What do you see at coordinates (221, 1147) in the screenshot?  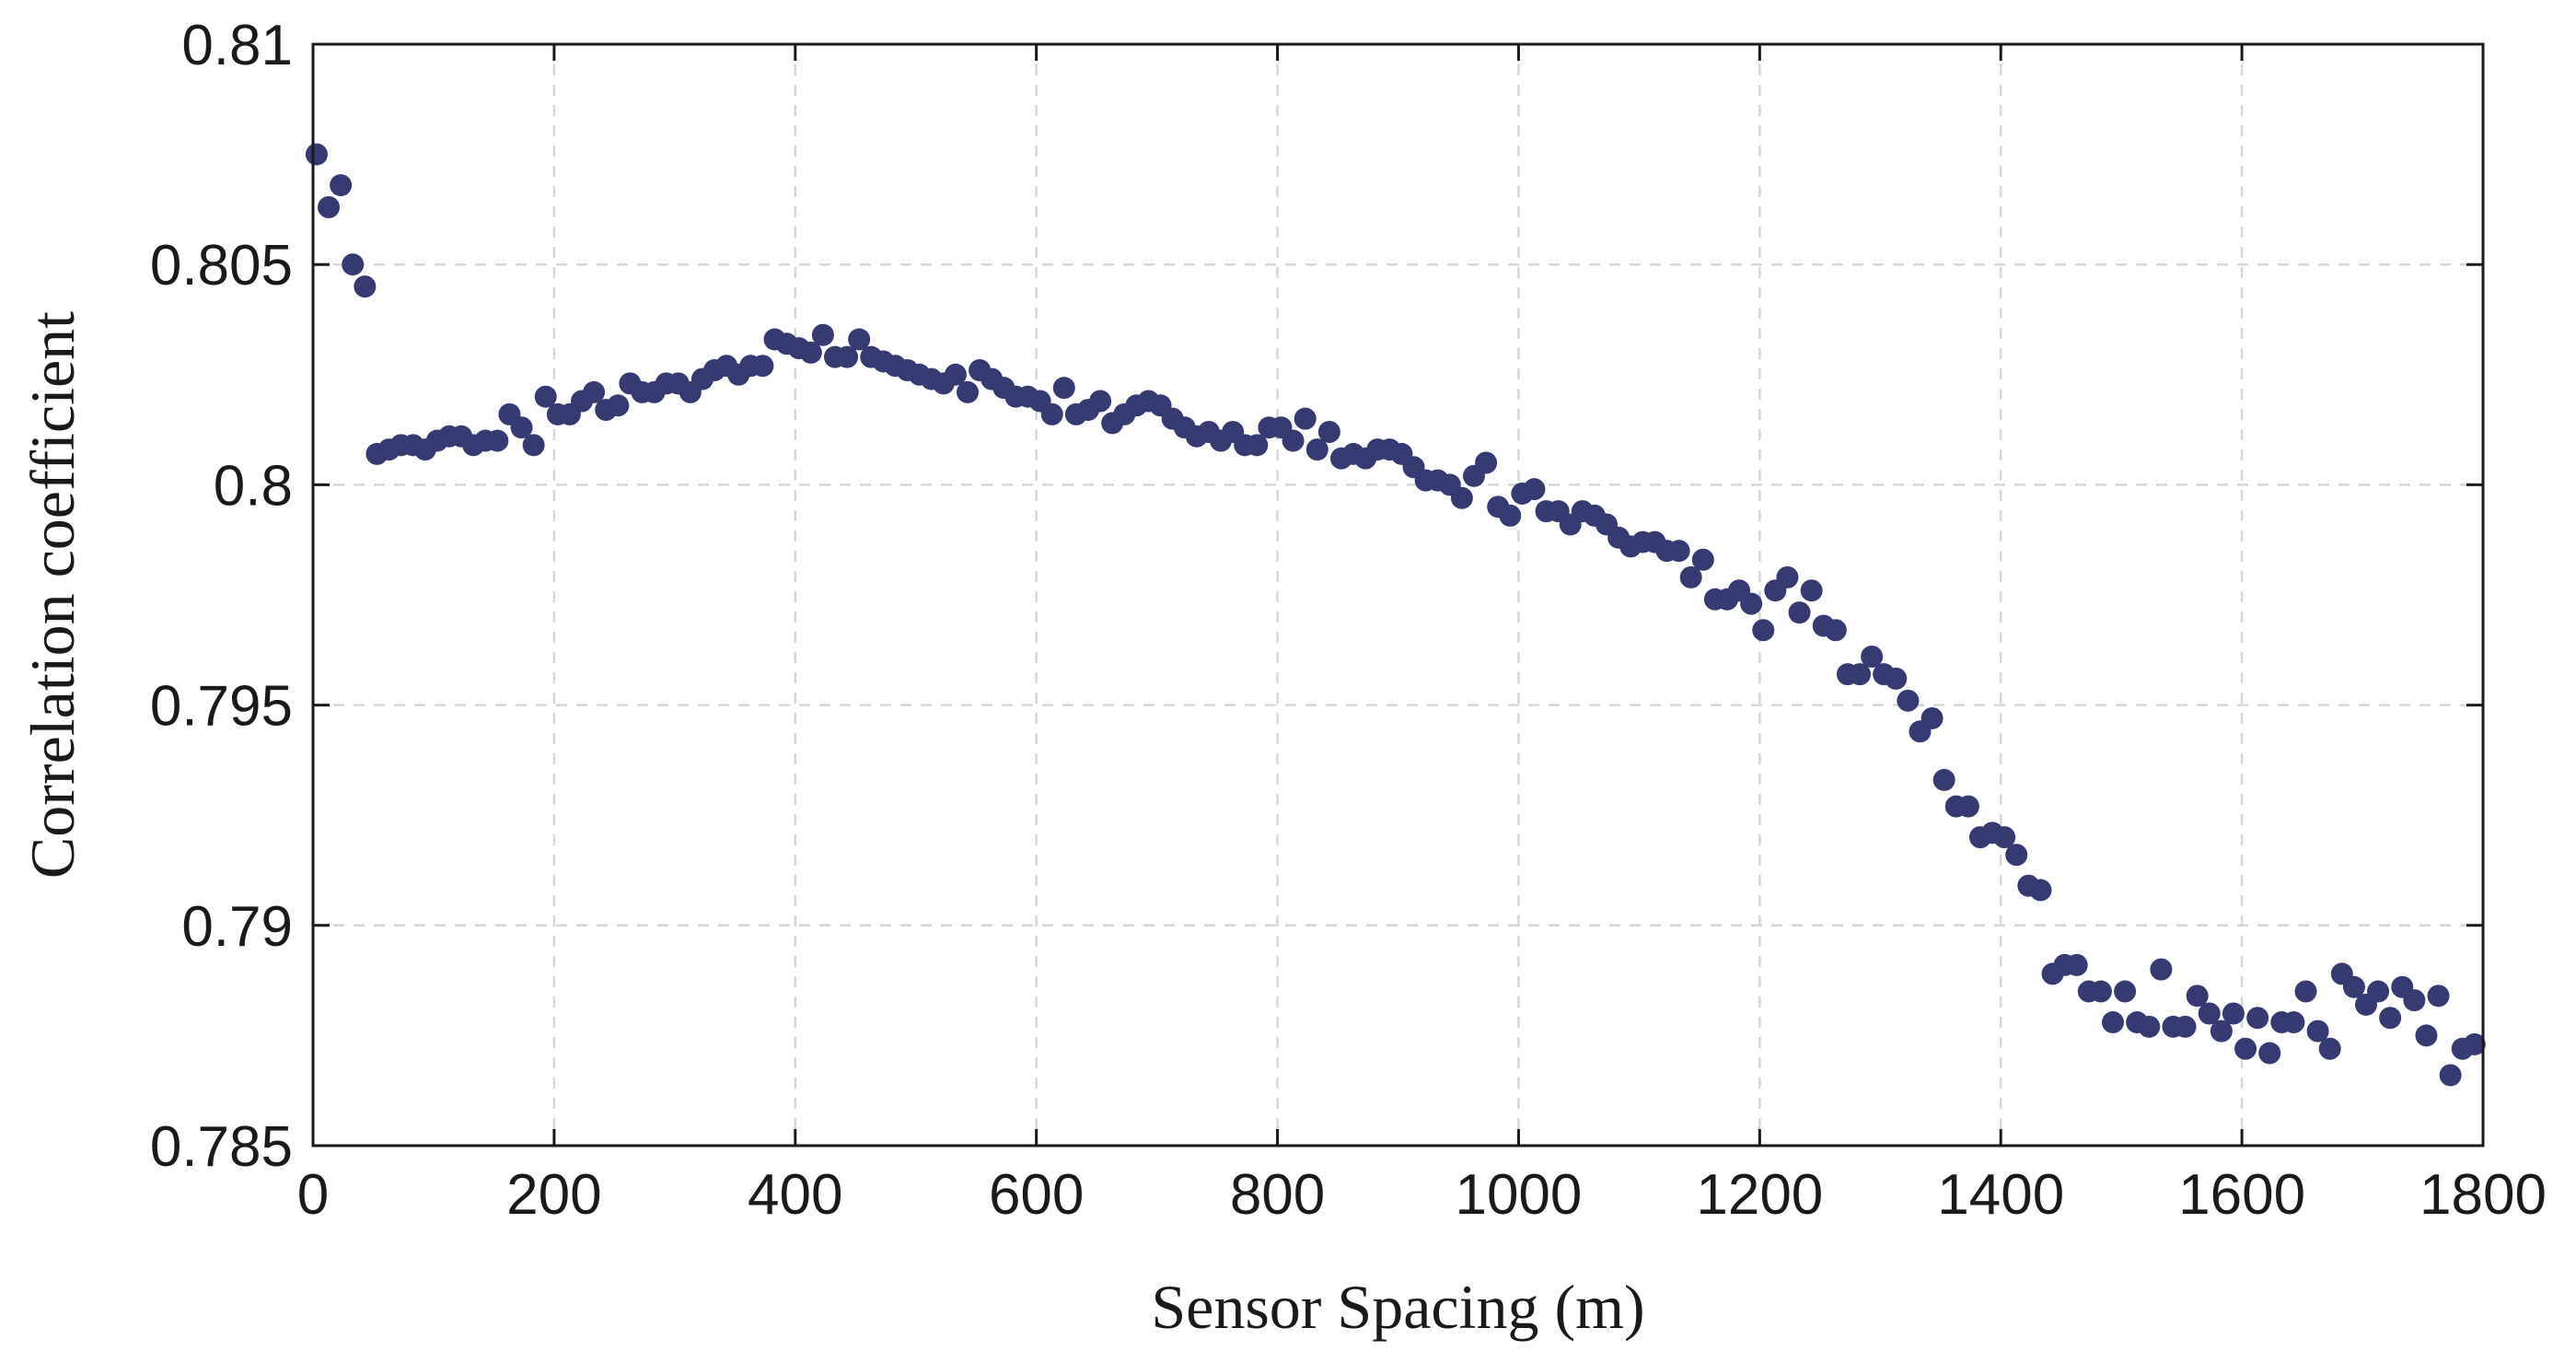 I see `y-tick-label: 0.785` at bounding box center [221, 1147].